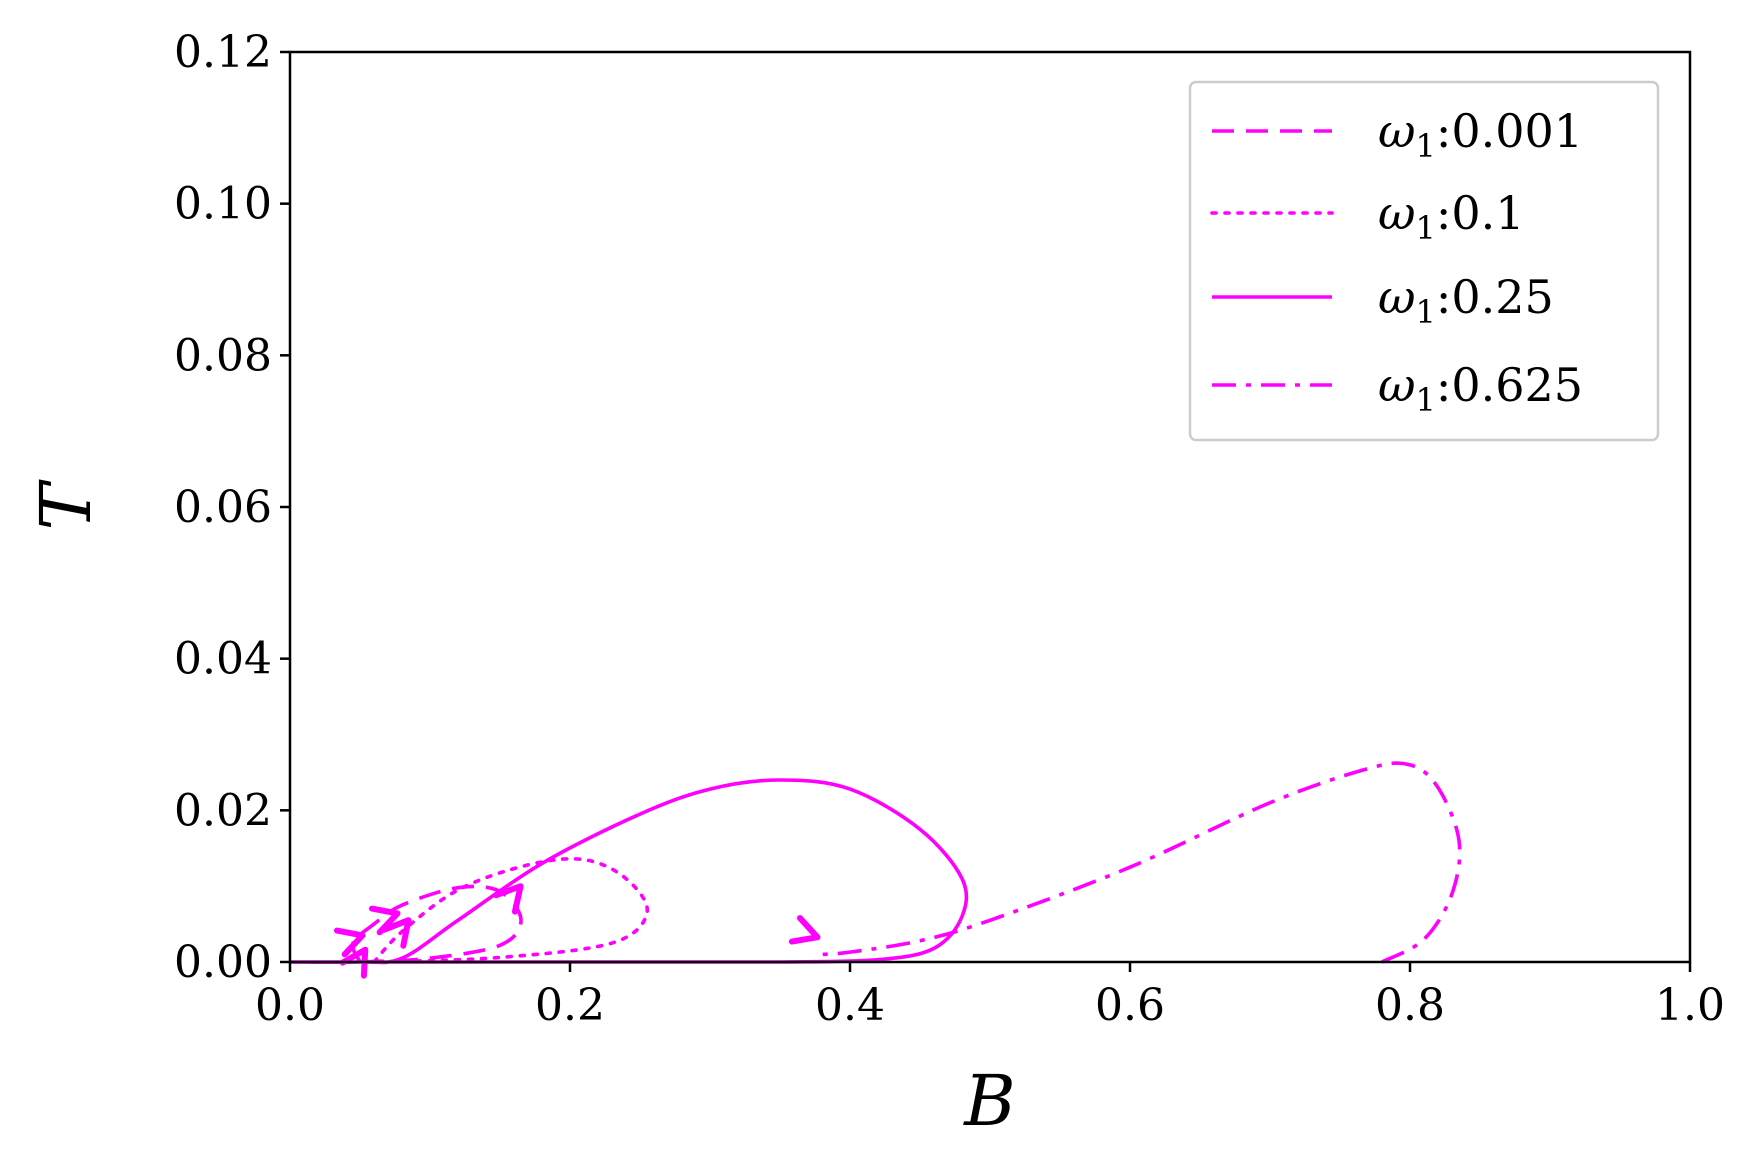  I want to click on legend-frame, so click(1424, 261).